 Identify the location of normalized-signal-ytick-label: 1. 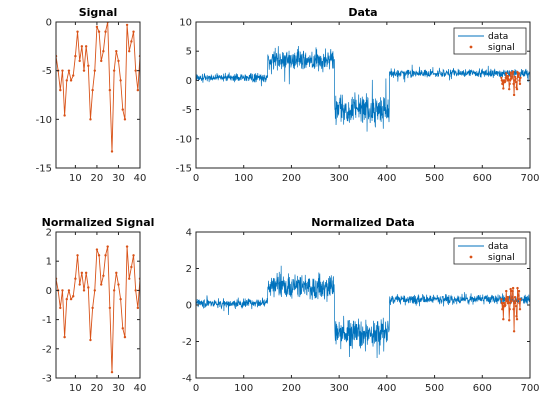
(49, 262).